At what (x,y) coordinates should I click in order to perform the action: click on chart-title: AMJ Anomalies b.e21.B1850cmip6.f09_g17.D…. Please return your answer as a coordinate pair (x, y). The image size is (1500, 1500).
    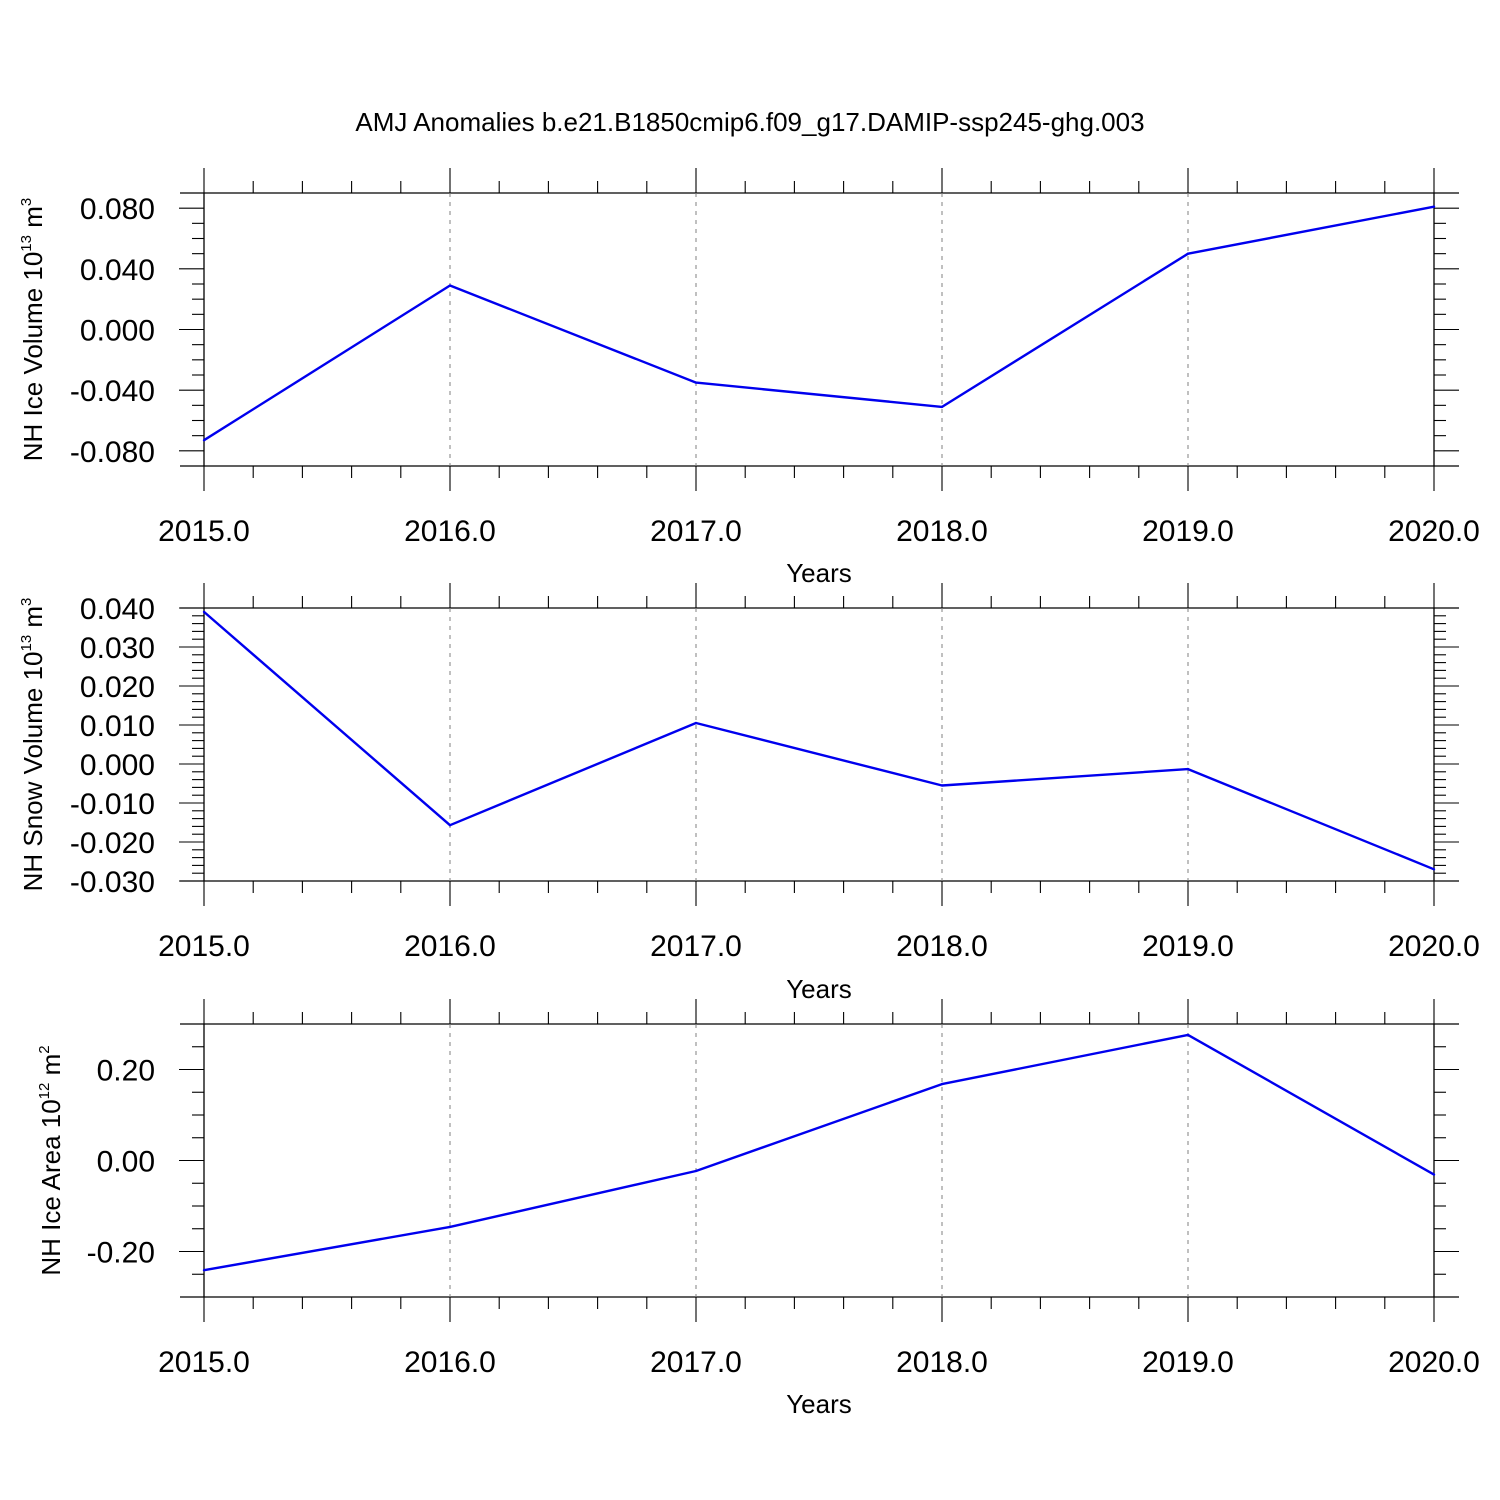
    Looking at the image, I should click on (749, 122).